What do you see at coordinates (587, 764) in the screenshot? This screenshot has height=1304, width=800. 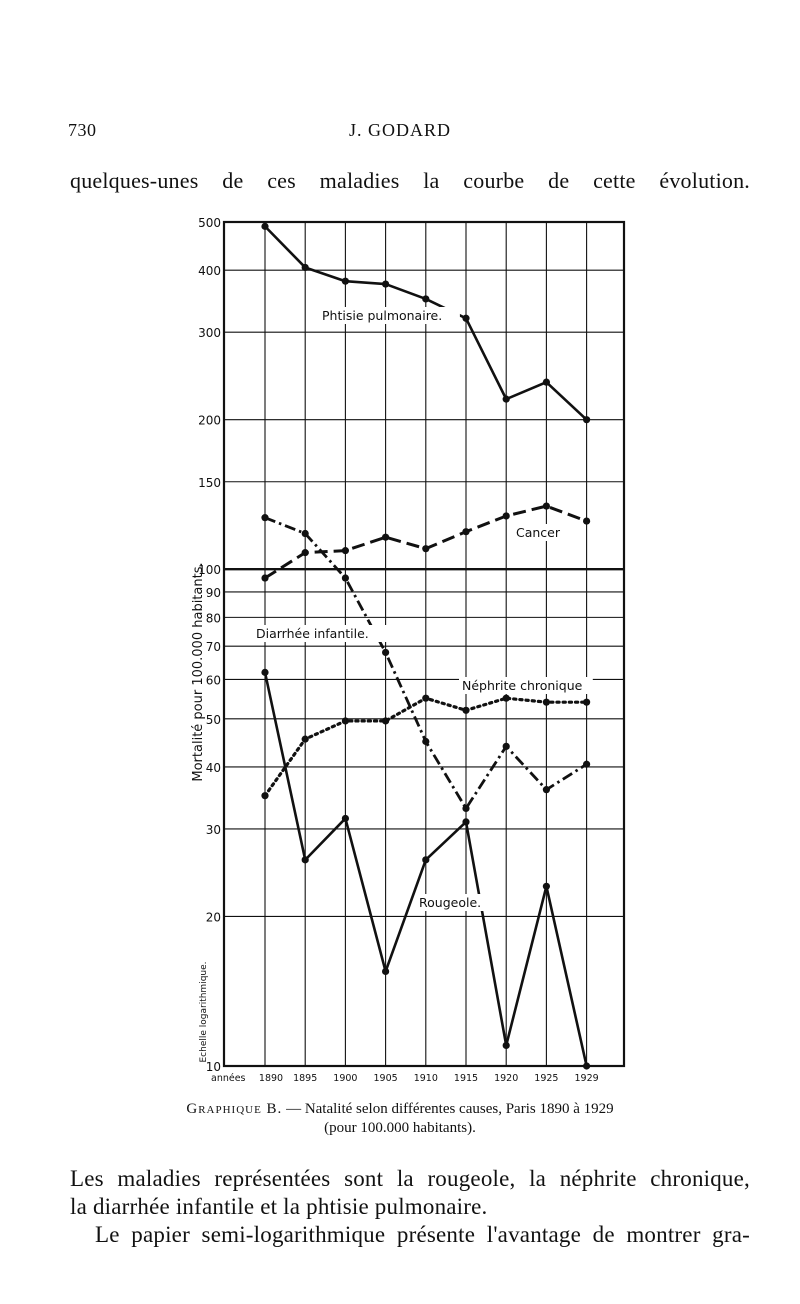 I see `data-point-s2-1929` at bounding box center [587, 764].